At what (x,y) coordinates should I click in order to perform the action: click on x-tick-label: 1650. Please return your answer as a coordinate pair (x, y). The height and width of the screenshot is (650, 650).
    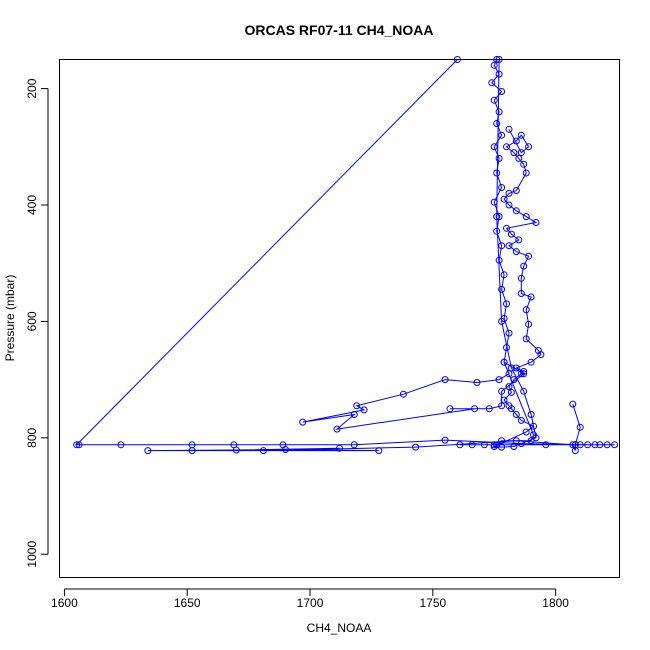
    Looking at the image, I should click on (187, 603).